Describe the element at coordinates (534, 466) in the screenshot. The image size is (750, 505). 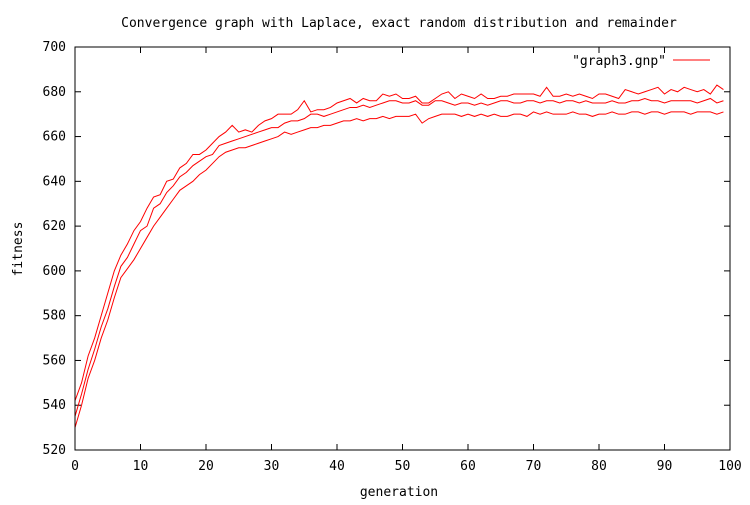
I see `x-tick-label: 70` at that location.